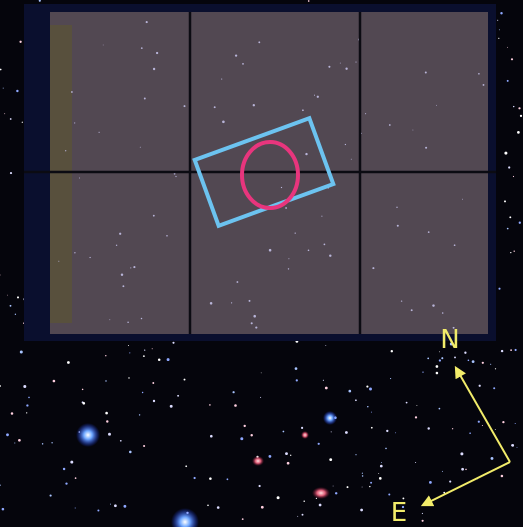  Describe the element at coordinates (449, 340) in the screenshot. I see `north-label: N` at that location.